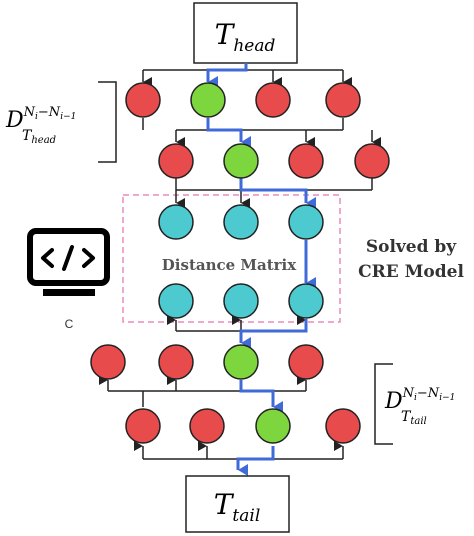 This screenshot has width=474, height=536. What do you see at coordinates (383, 404) in the screenshot?
I see `tail-bracket` at bounding box center [383, 404].